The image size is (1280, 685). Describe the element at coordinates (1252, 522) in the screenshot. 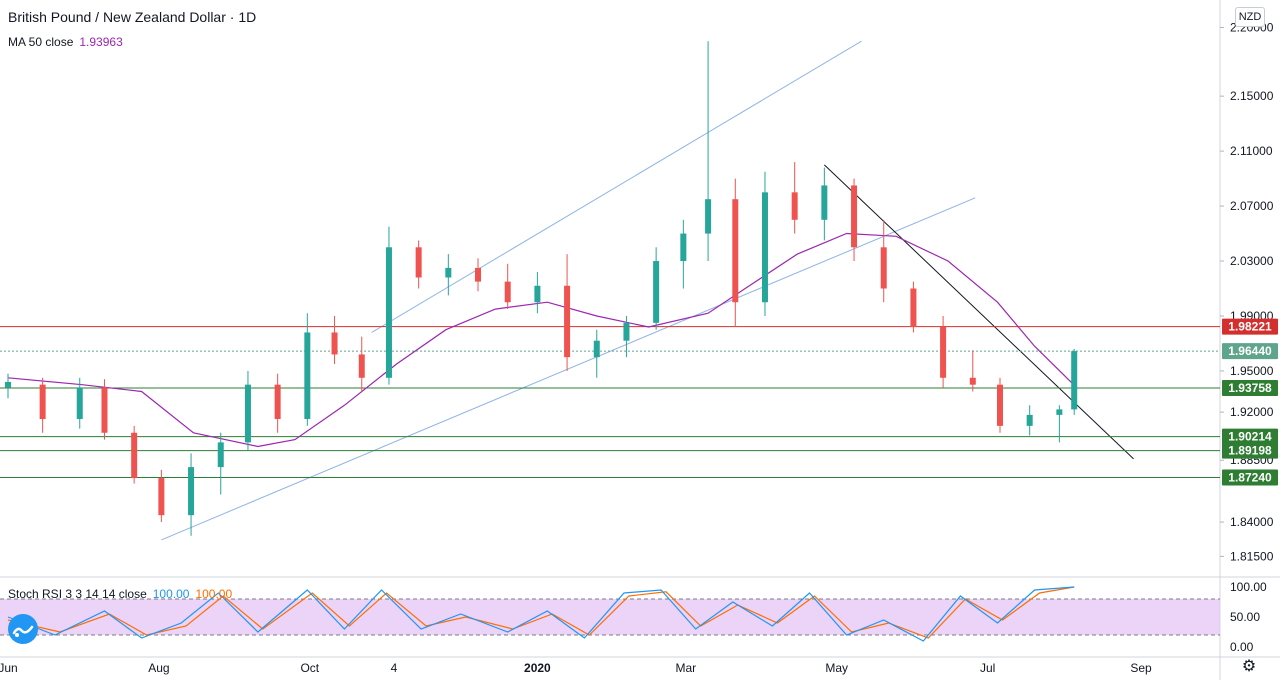

I see `price-tick-label-9: 1.84000` at that location.